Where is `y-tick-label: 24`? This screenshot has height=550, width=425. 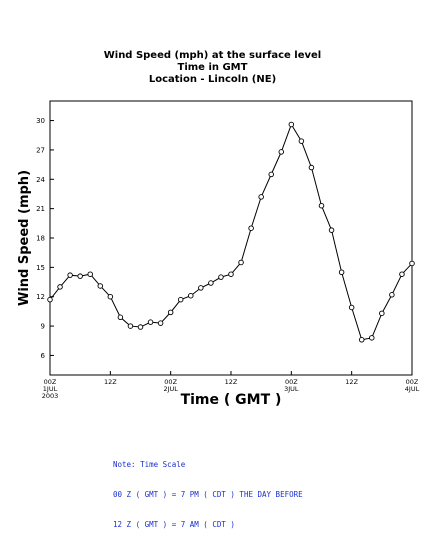
y-tick-label: 24 is located at coordinates (40, 180).